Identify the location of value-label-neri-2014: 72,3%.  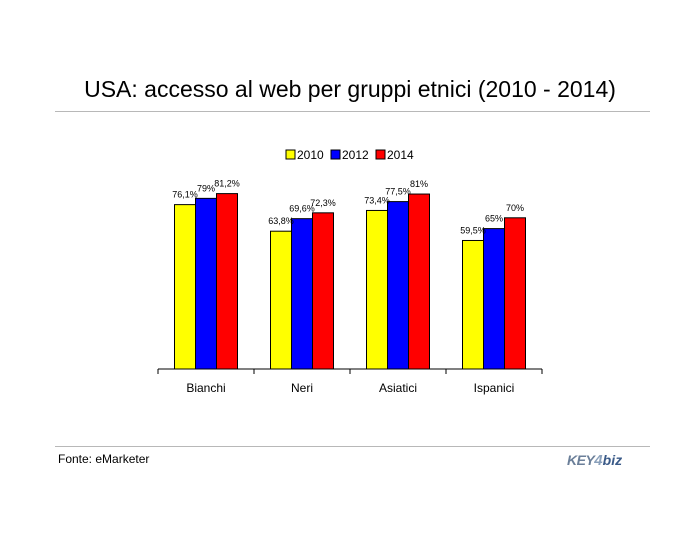
(323, 203).